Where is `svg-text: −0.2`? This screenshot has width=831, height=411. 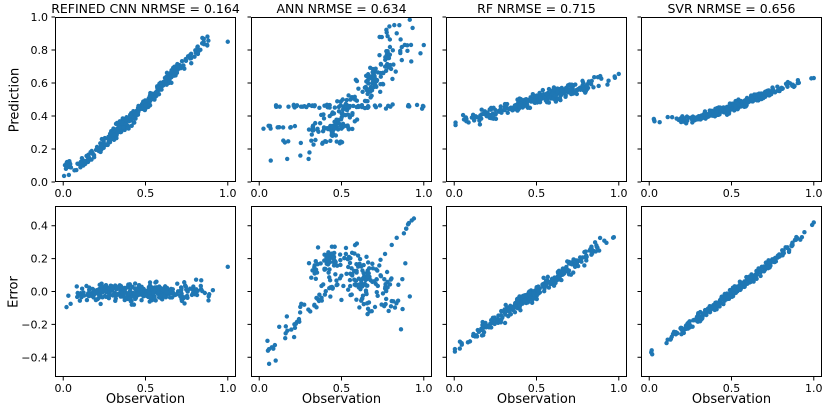
svg-text: −0.2 is located at coordinates (34, 324).